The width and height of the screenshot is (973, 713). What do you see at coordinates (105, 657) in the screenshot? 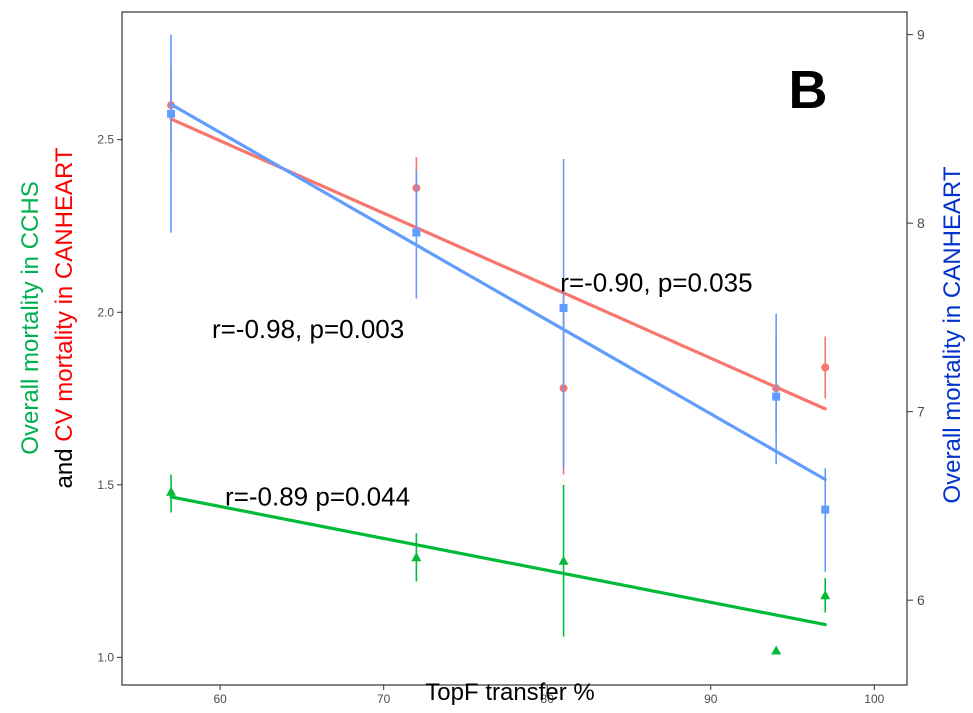
I see `y-left-tick-label: 1.0` at bounding box center [105, 657].